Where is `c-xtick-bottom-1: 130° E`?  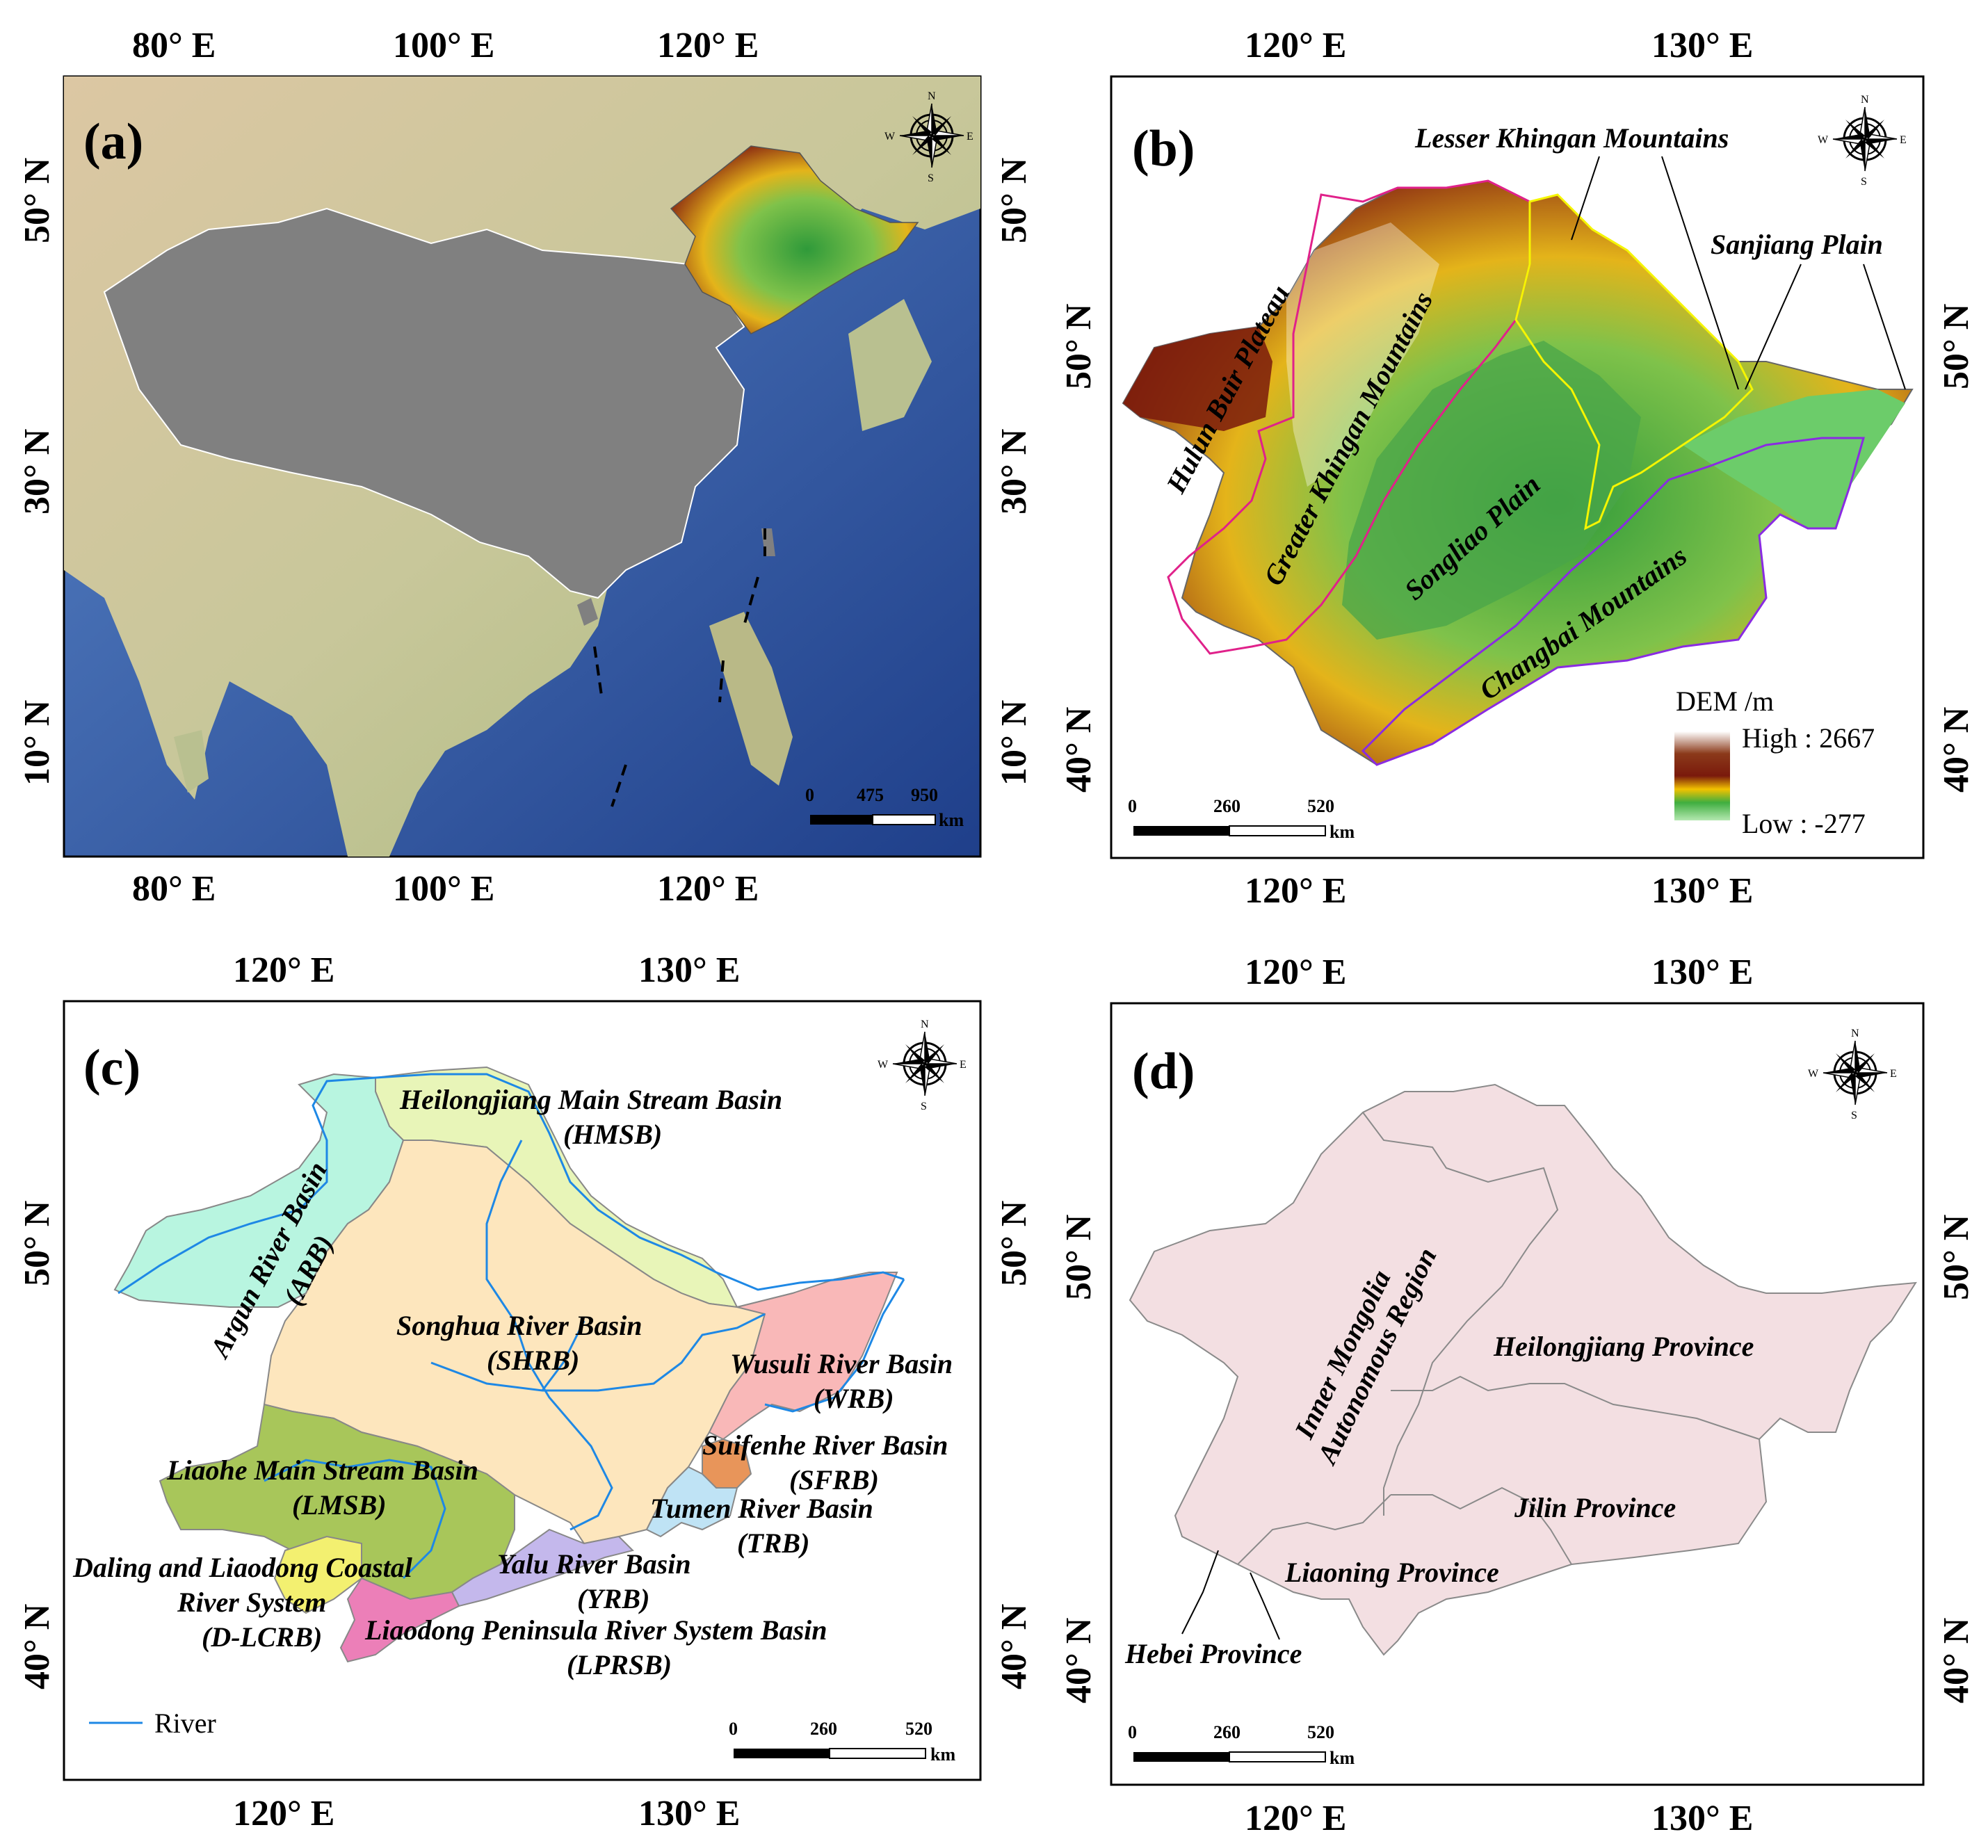 c-xtick-bottom-1: 130° E is located at coordinates (689, 1813).